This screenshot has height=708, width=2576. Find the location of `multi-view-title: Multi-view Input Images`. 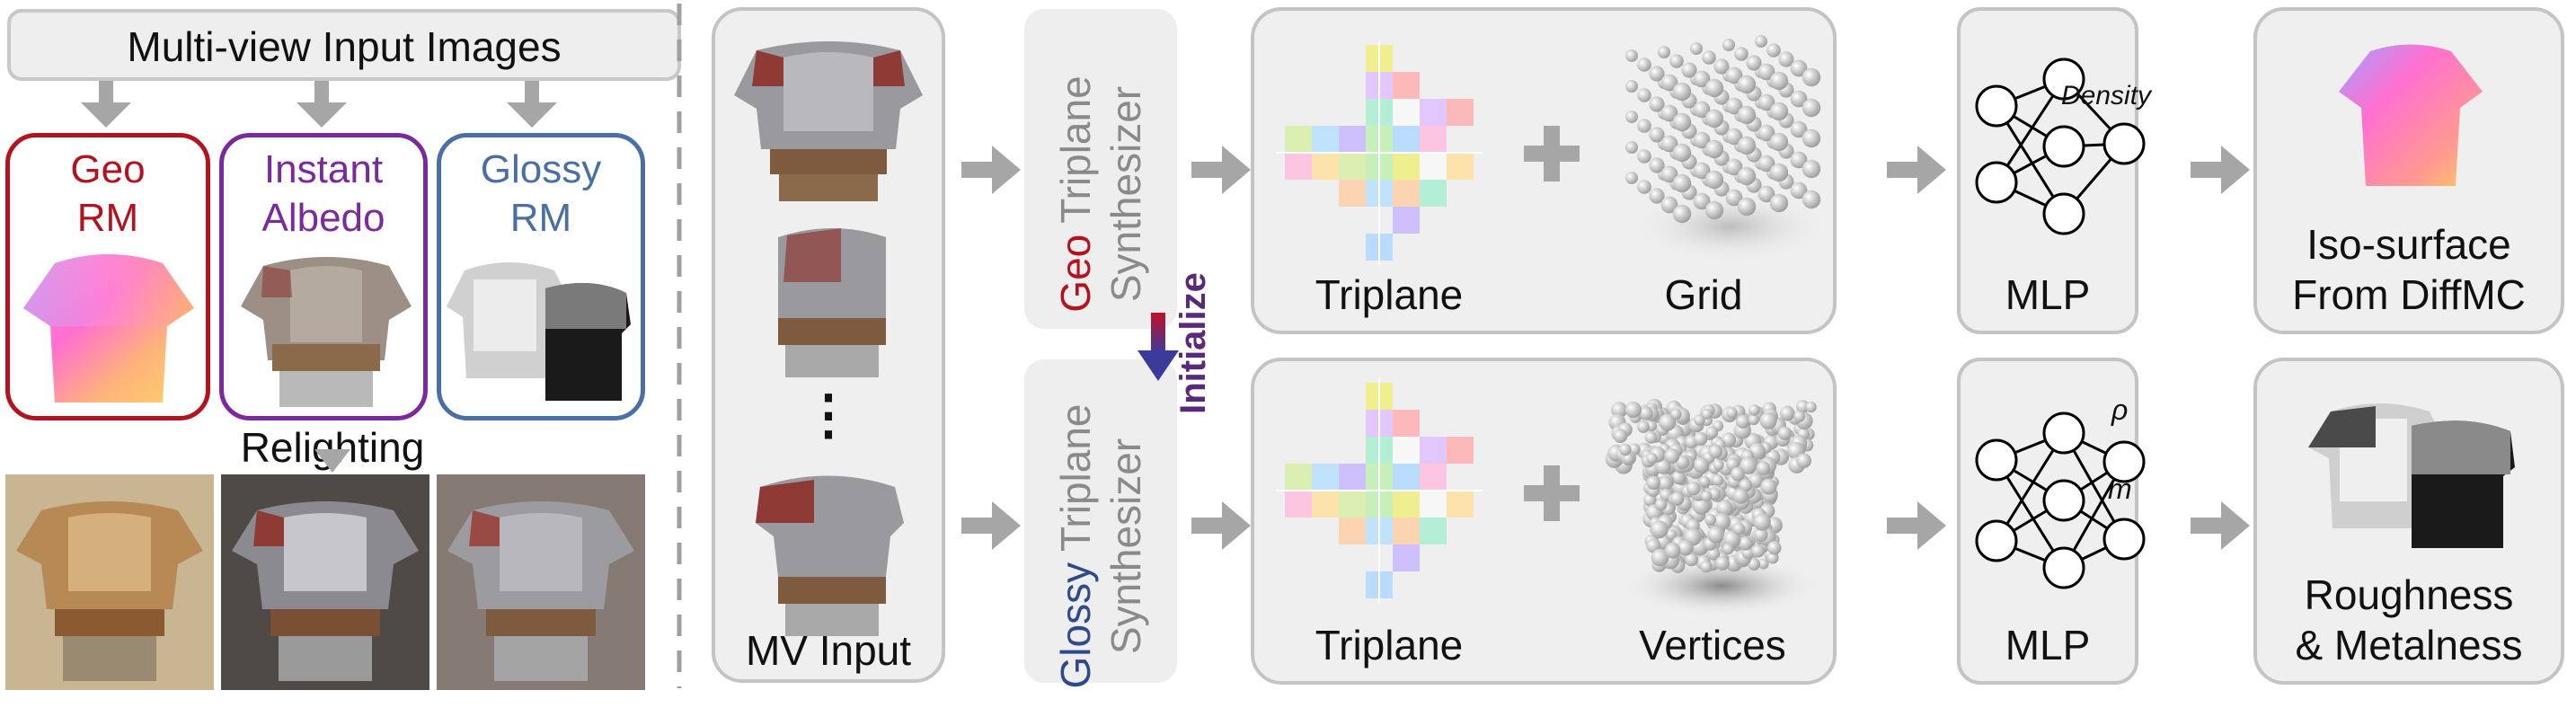

multi-view-title: Multi-view Input Images is located at coordinates (344, 47).